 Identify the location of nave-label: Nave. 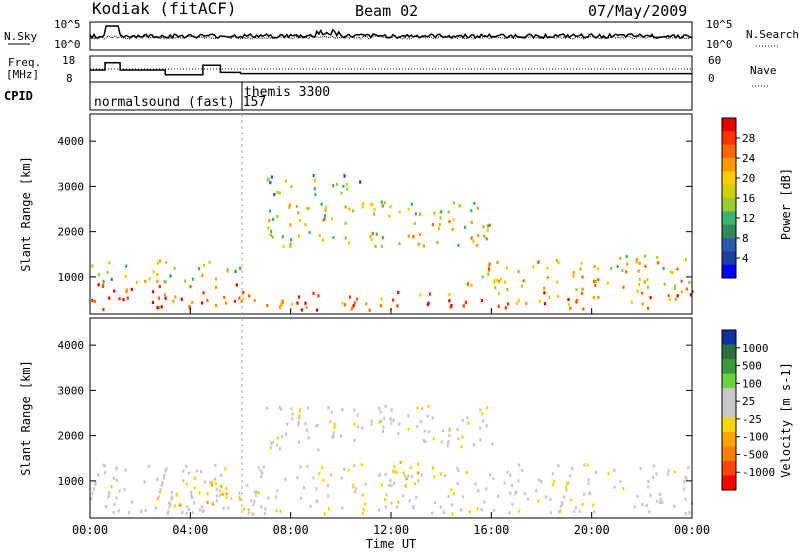
(763, 70).